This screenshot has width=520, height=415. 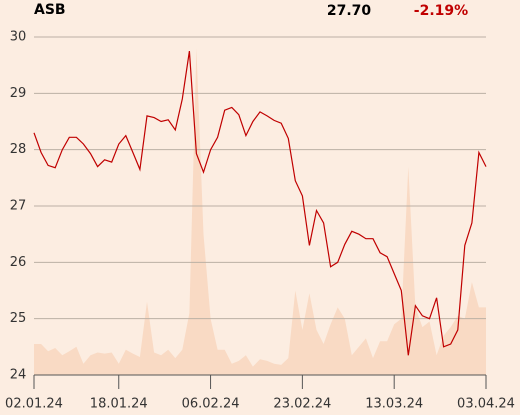 What do you see at coordinates (394, 404) in the screenshot?
I see `x-tick-label: 13.03.24` at bounding box center [394, 404].